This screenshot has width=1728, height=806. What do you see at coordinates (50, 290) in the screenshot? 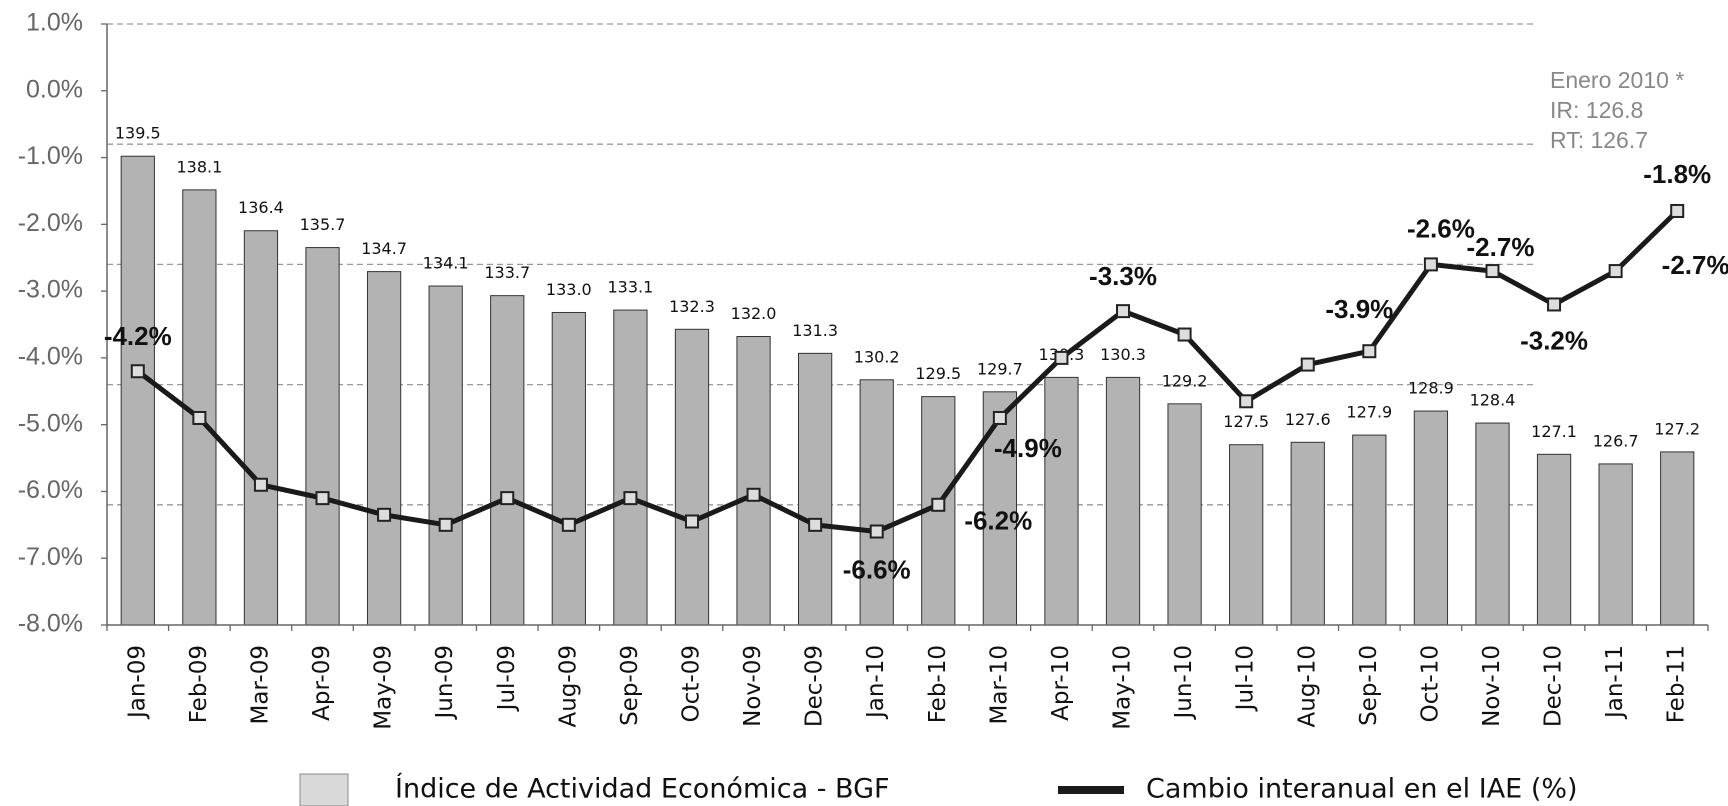
I see `y-tick-label: -3.0%` at bounding box center [50, 290].